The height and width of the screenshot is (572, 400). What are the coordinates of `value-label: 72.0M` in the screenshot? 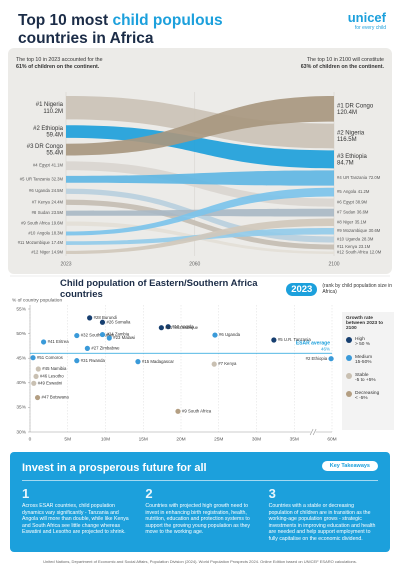 It's located at (375, 177).